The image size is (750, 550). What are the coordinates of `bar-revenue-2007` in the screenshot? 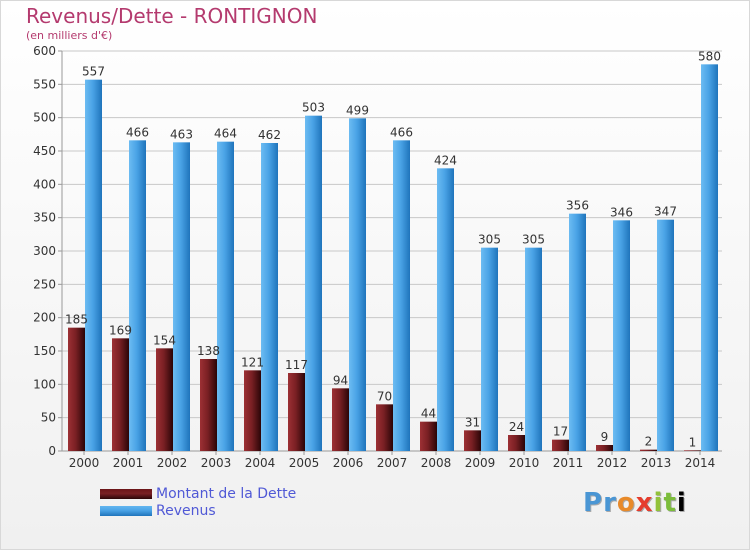 It's located at (401, 296).